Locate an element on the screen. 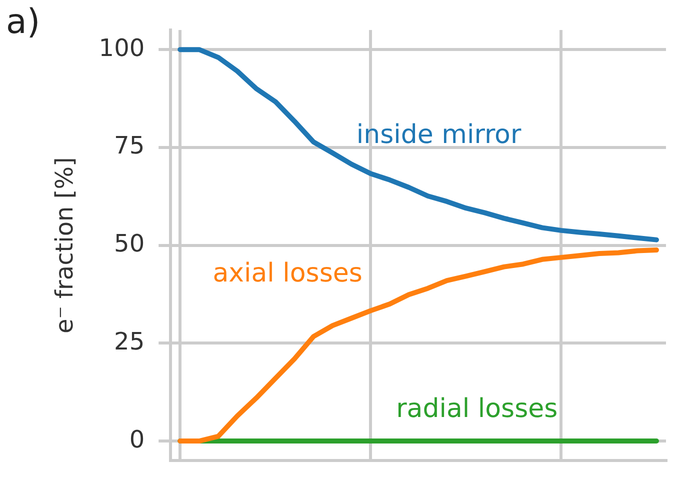 The width and height of the screenshot is (688, 489). y-axis-title: e⁻ fraction [%] is located at coordinates (64, 245).